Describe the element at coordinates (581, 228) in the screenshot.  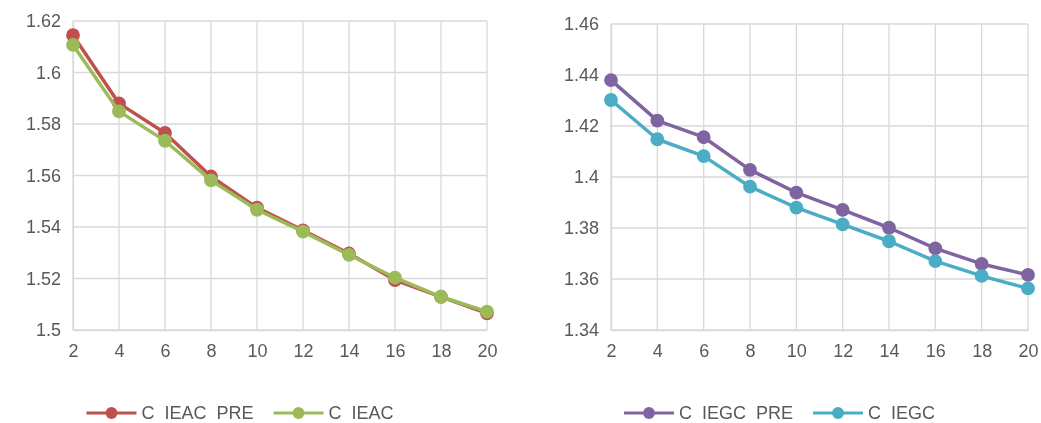
I see `y-tick-label: 1.38` at that location.